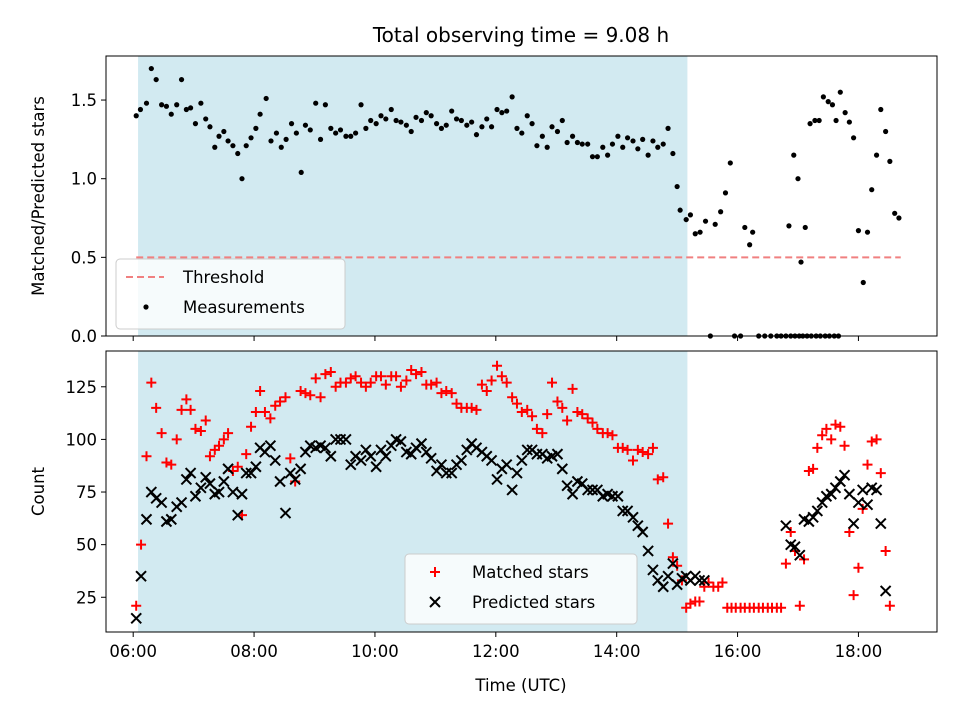 The height and width of the screenshot is (720, 960). What do you see at coordinates (435, 572) in the screenshot?
I see `legend-marker` at bounding box center [435, 572].